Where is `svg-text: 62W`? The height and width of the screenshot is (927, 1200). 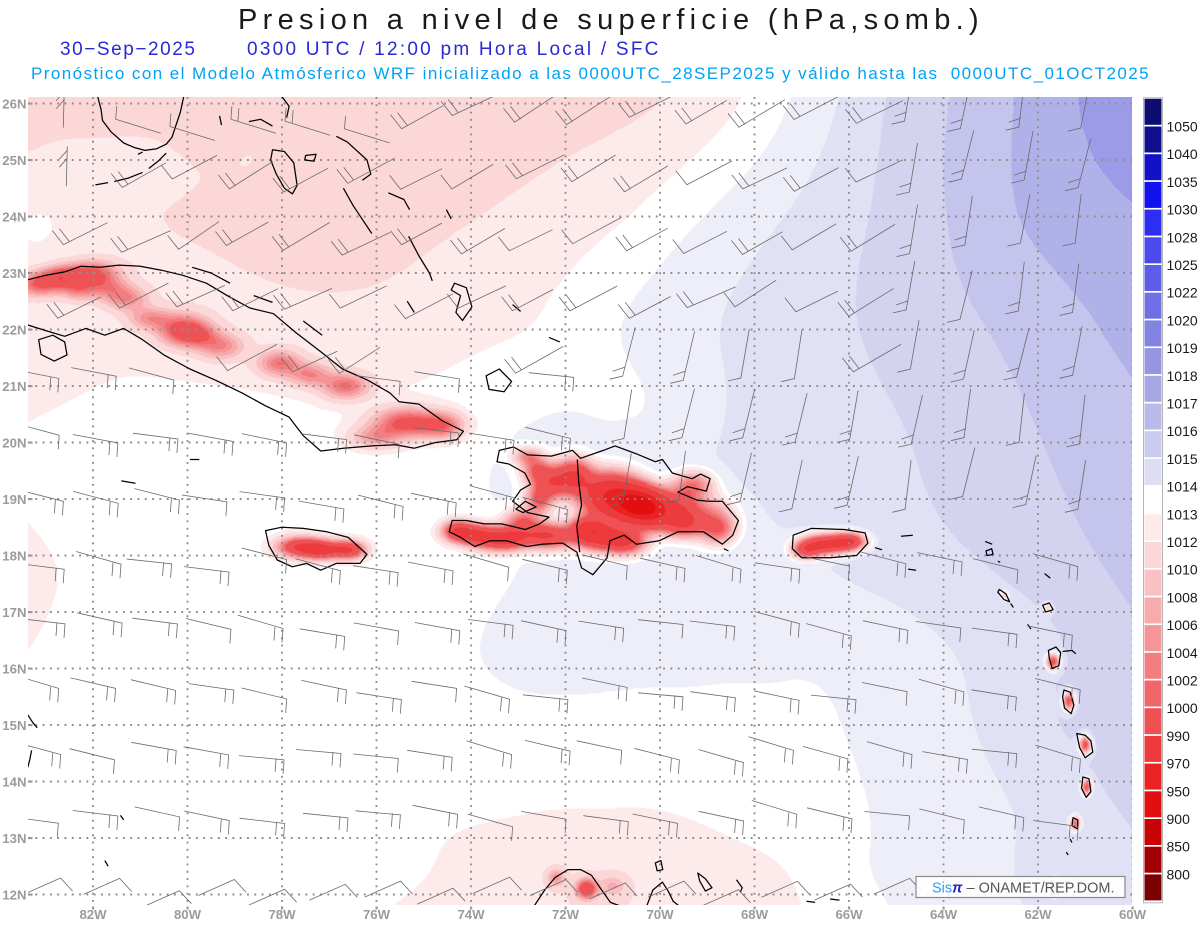 svg-text: 62W is located at coordinates (1038, 914).